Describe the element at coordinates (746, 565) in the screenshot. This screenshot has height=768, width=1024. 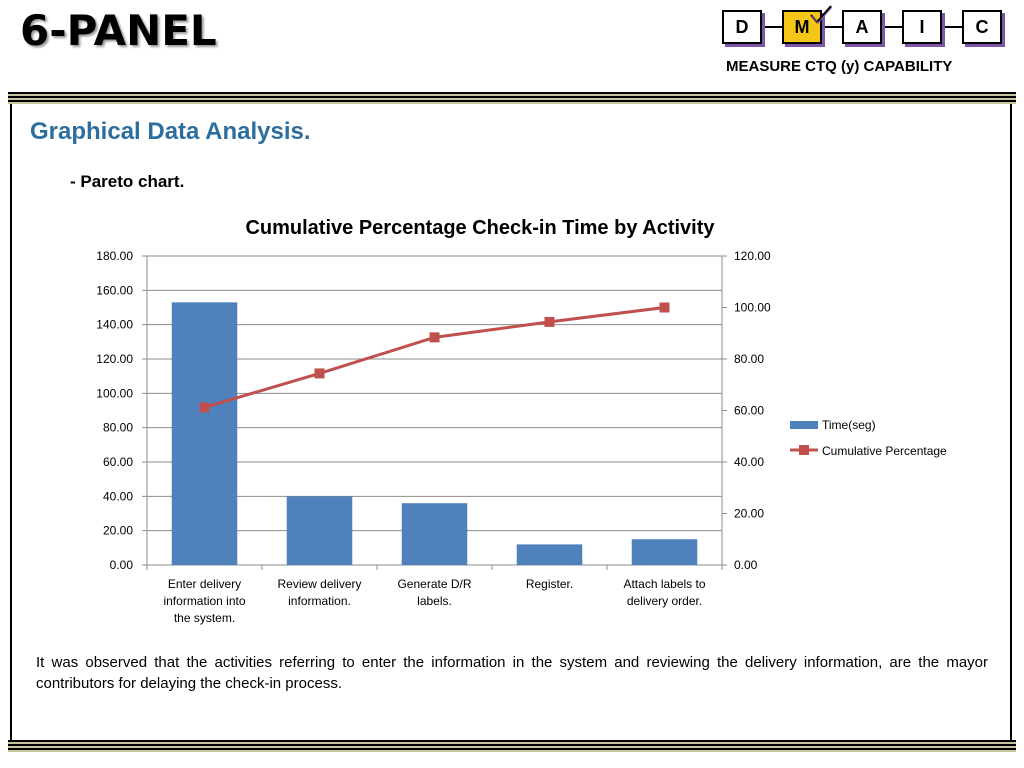
I see `y-right-tick-label: 0.00` at that location.